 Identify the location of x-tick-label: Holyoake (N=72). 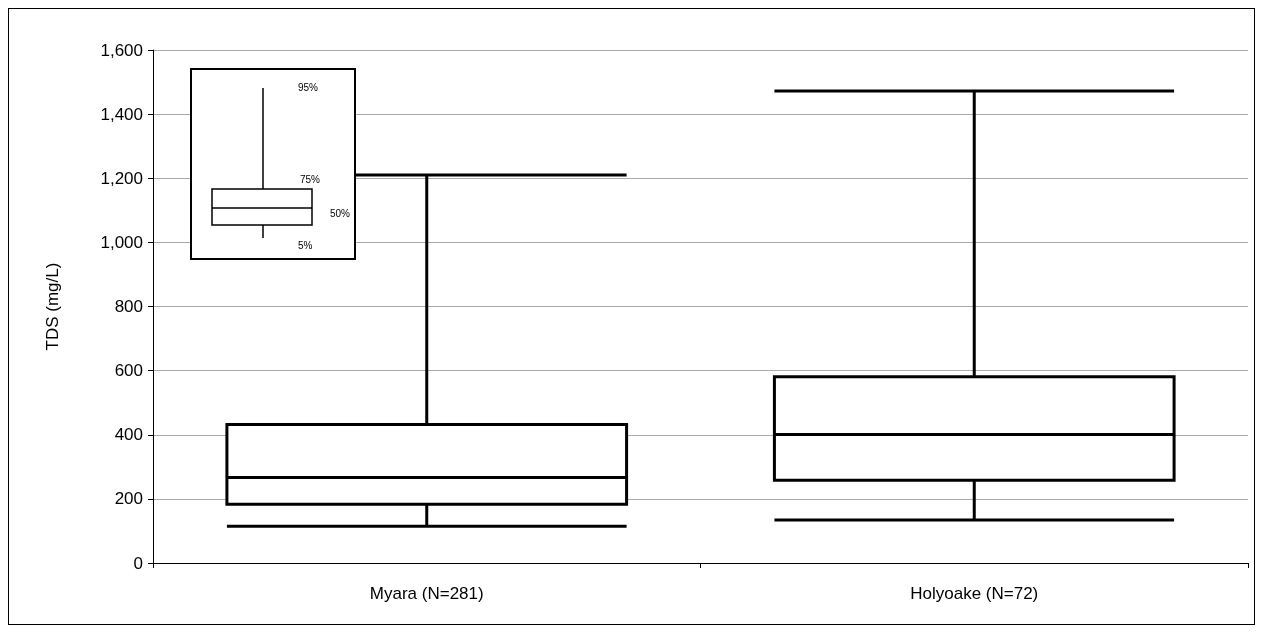
(974, 593).